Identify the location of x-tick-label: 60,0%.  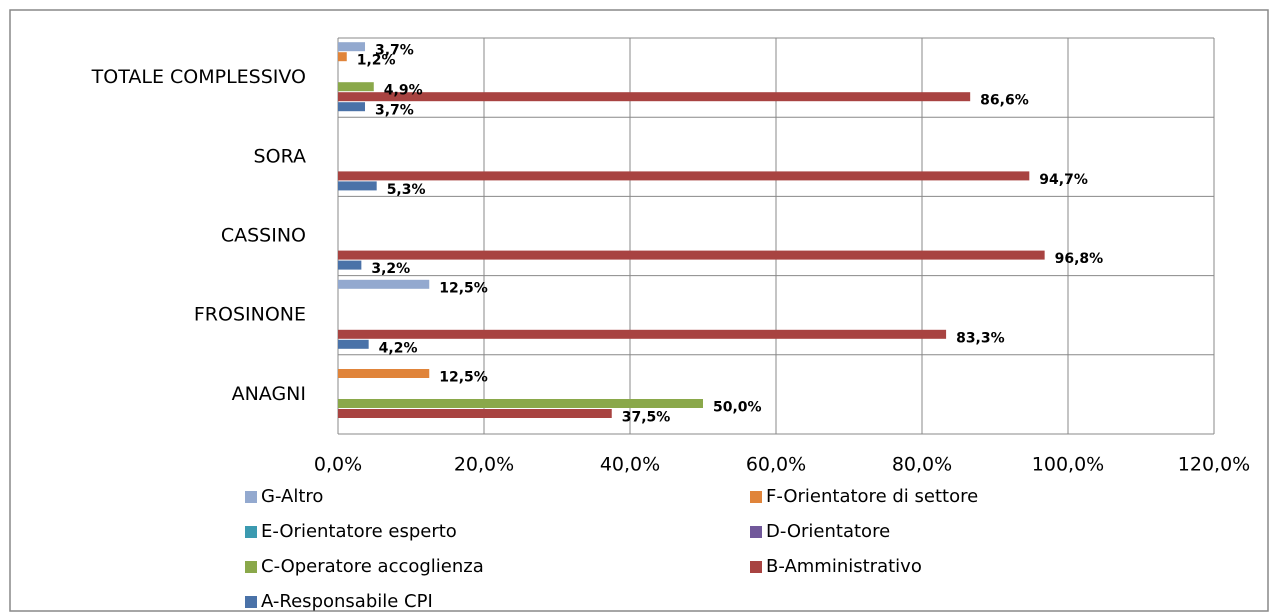
(776, 465).